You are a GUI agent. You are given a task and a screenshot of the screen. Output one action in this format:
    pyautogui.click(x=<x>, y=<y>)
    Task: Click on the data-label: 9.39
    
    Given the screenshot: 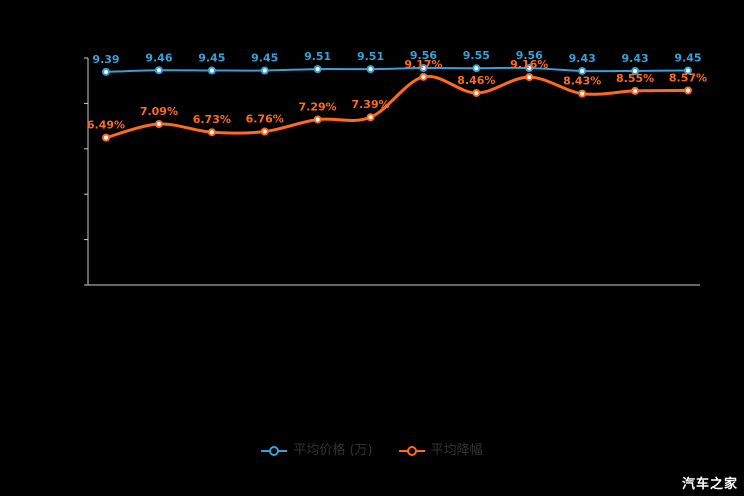 What is the action you would take?
    pyautogui.click(x=105, y=59)
    